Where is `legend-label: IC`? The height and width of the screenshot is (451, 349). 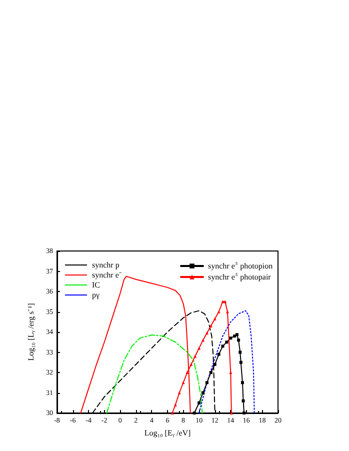
legend-label: IC is located at coordinates (96, 285).